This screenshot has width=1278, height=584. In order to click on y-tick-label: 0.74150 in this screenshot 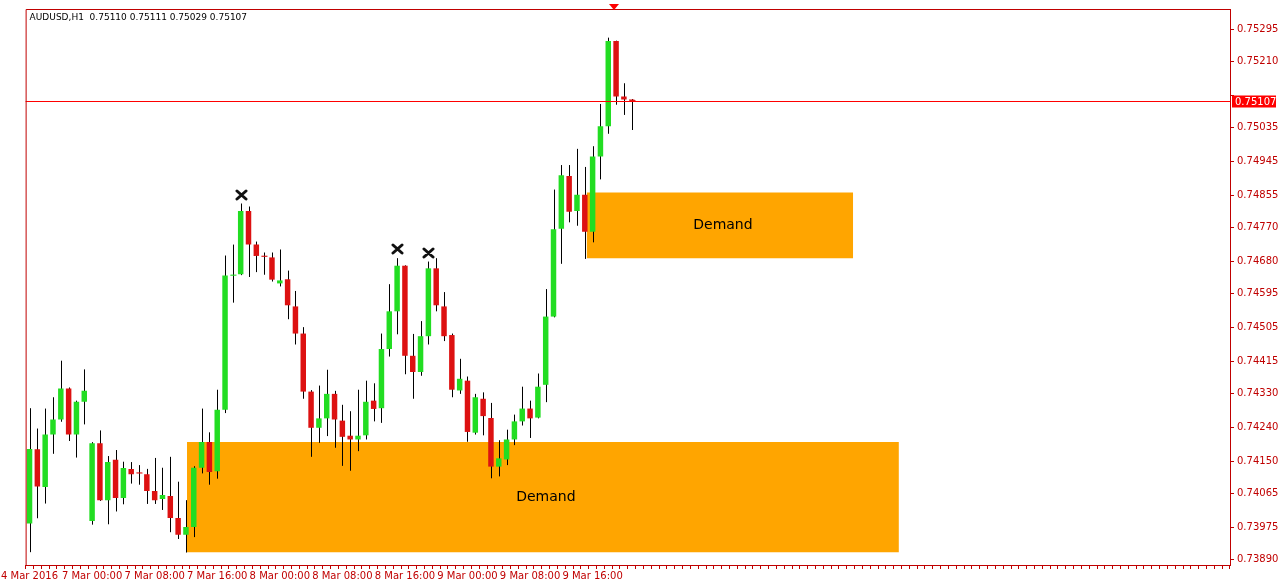, I will do `click(1257, 460)`.